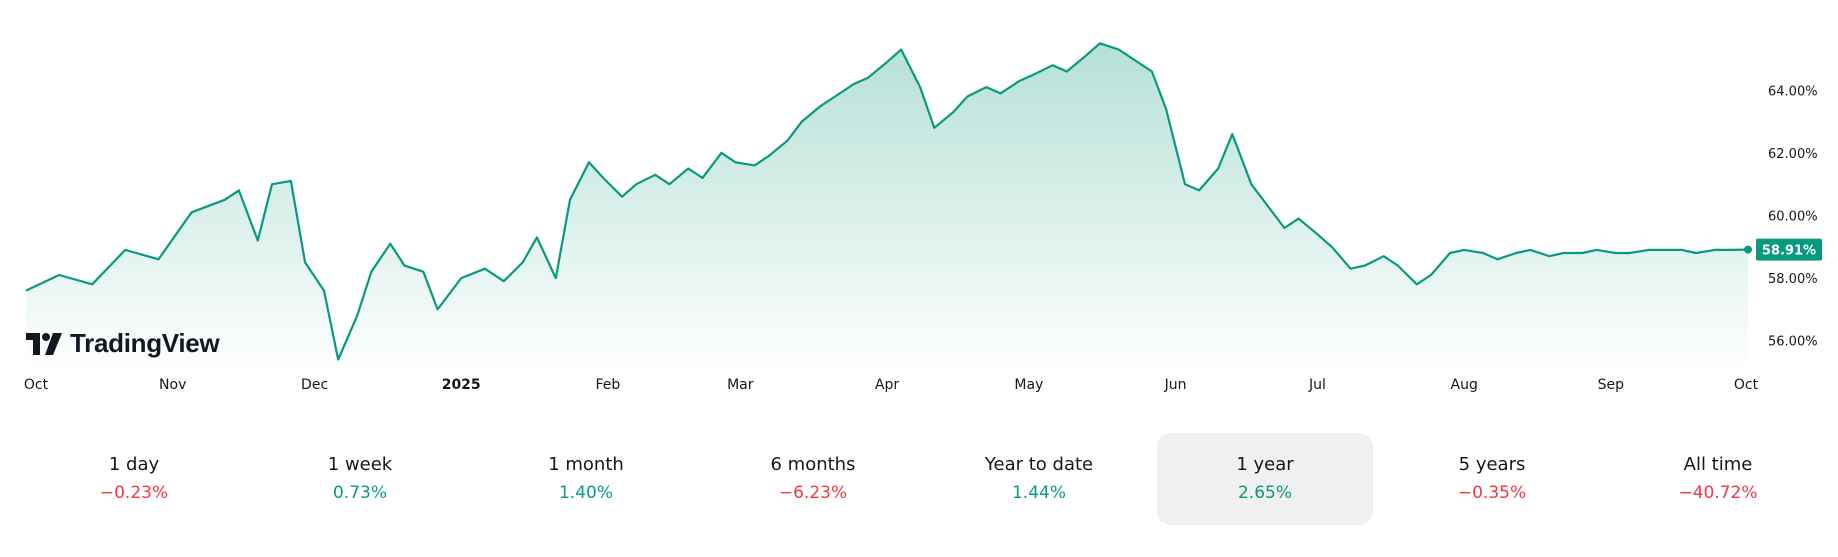 The height and width of the screenshot is (557, 1838). What do you see at coordinates (586, 479) in the screenshot?
I see `period-1-month: 1 month 1.40%` at bounding box center [586, 479].